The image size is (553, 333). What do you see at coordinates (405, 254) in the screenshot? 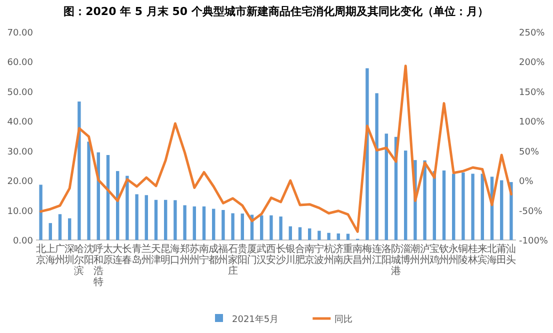
I see `x-tick-label: 淄博` at bounding box center [405, 254].